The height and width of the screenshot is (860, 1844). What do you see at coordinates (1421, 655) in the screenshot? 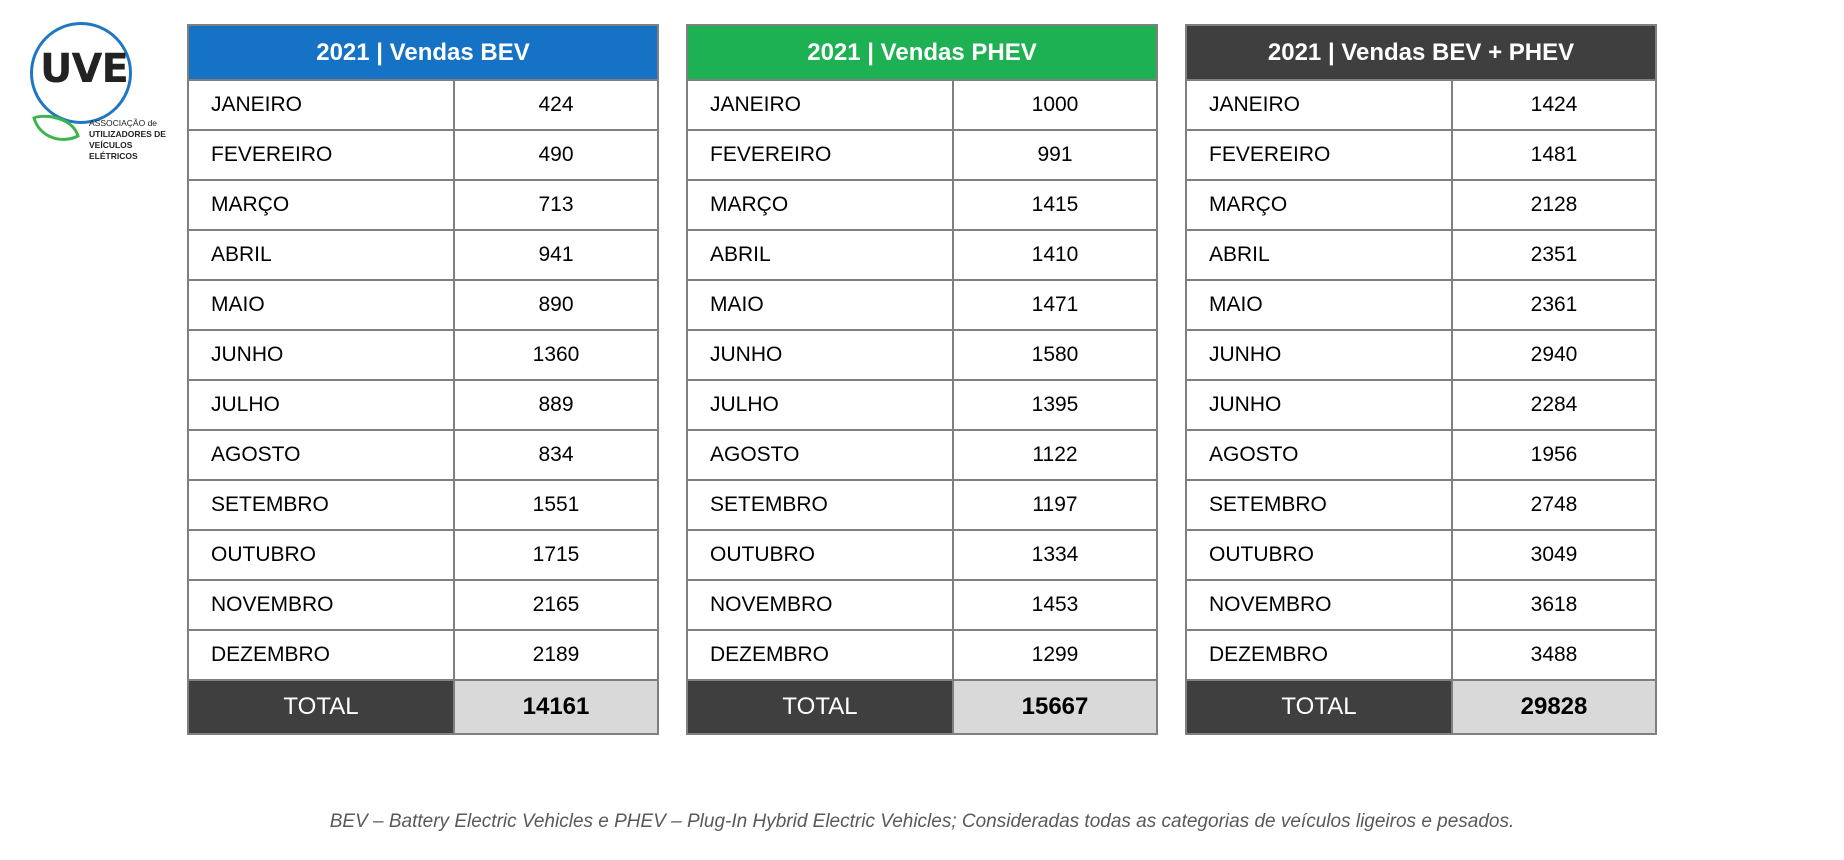
I see `table-row: DEZEMBRO 3488` at bounding box center [1421, 655].